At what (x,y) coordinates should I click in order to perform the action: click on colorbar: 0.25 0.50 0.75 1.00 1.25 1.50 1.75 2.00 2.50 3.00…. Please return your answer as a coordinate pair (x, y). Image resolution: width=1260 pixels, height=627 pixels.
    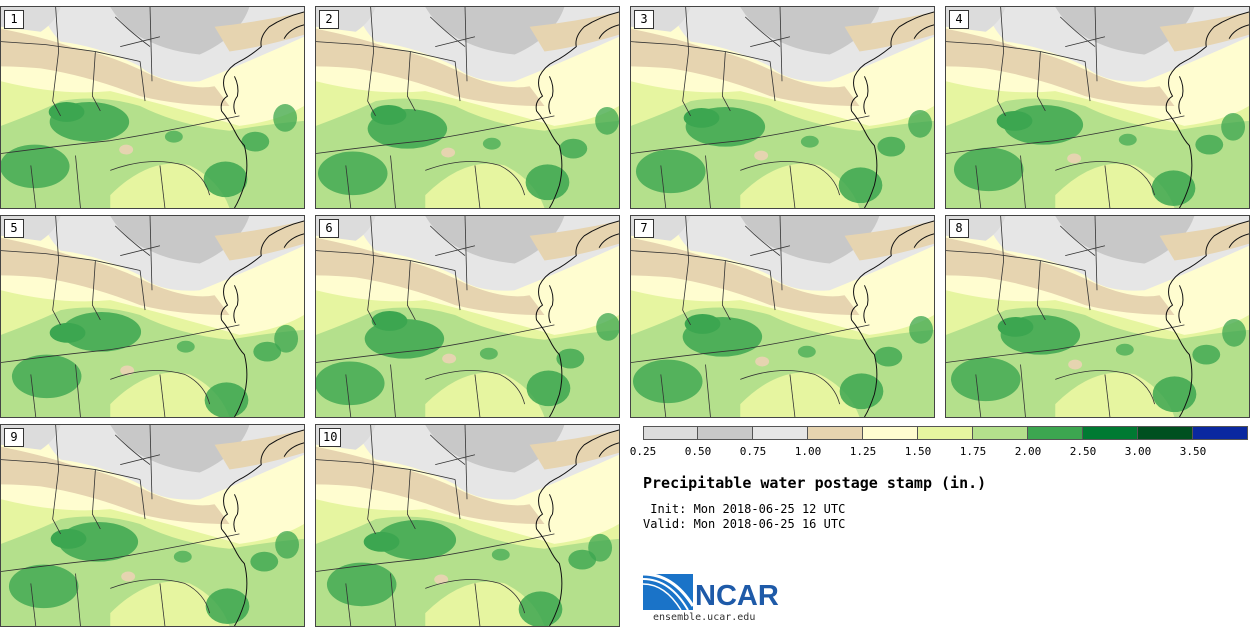
    Looking at the image, I should click on (939, 446).